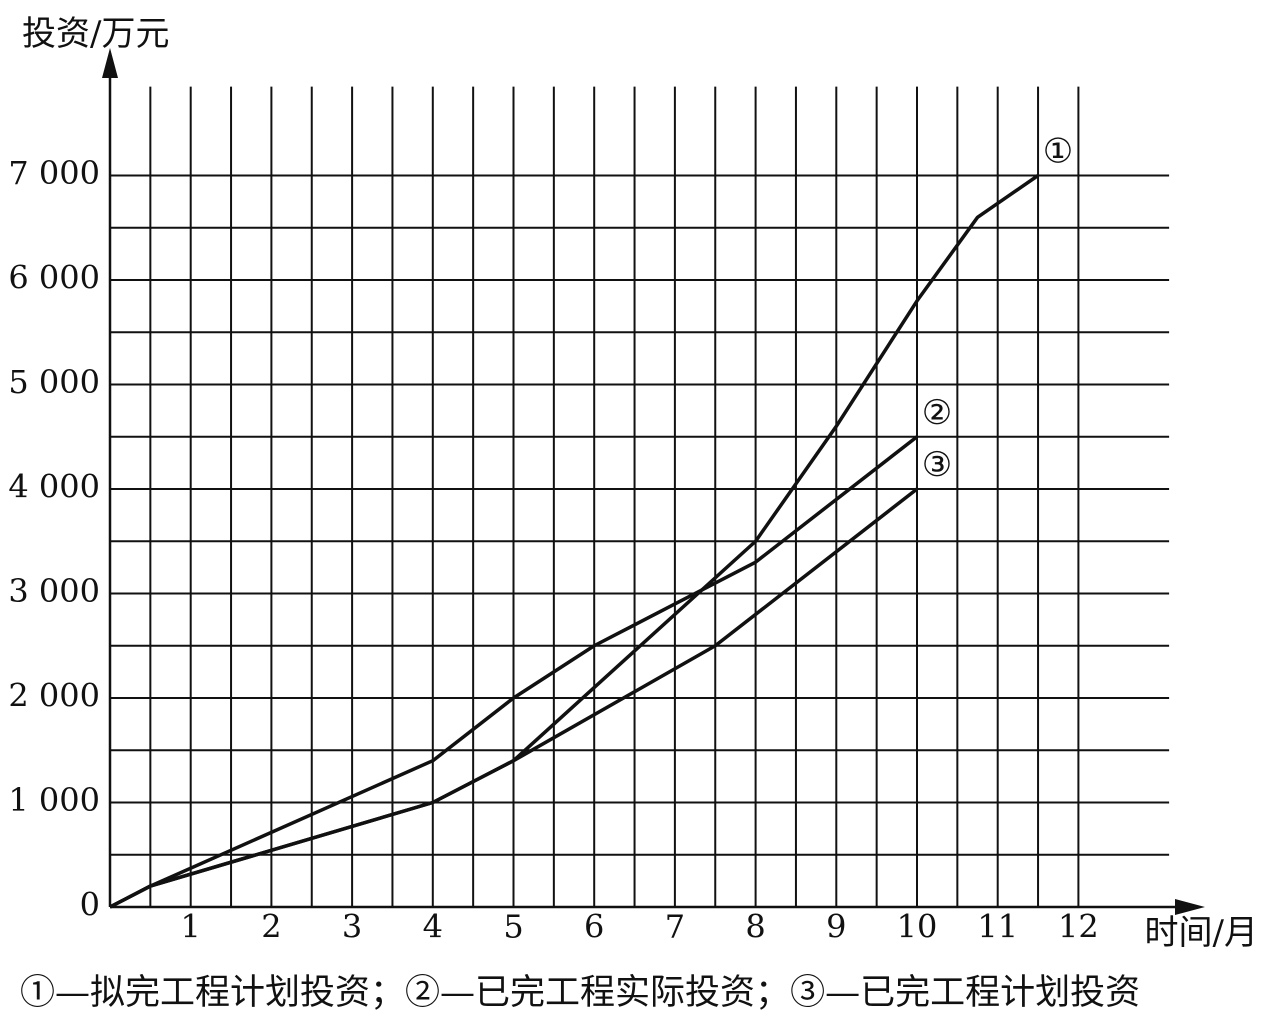 Image resolution: width=1280 pixels, height=1023 pixels. I want to click on x-tick-label: 1, so click(191, 927).